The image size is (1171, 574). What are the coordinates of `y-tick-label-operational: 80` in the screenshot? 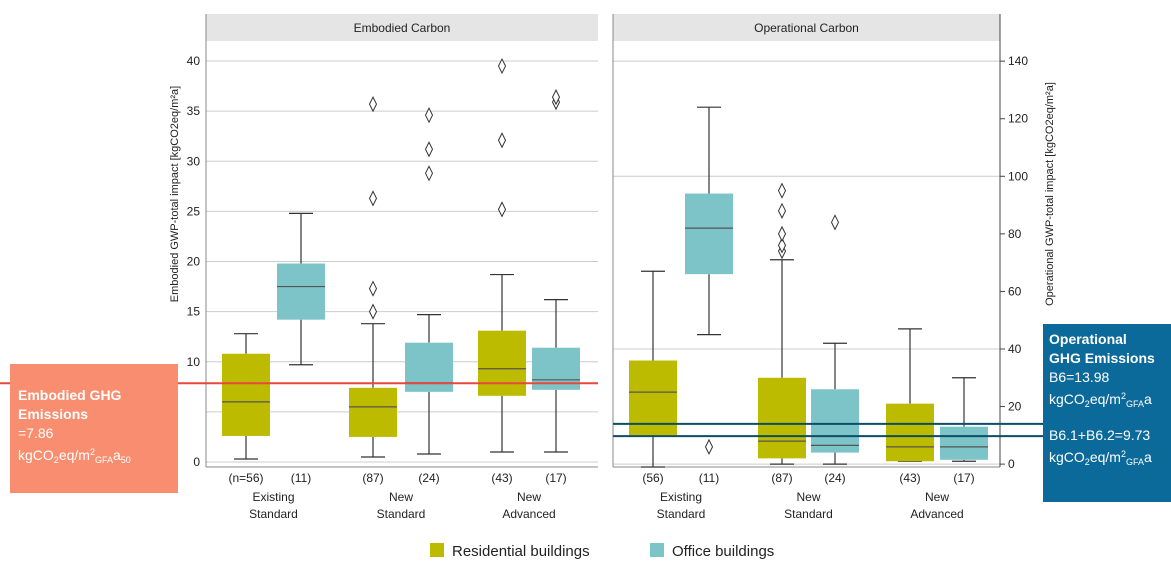 It's located at (1015, 234).